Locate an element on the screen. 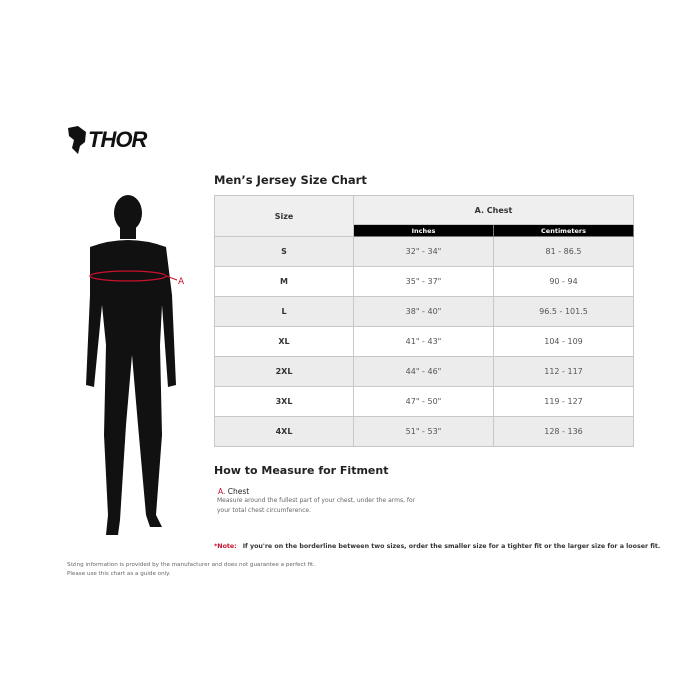 This screenshot has width=700, height=700. page-title: Men’s Jersey Size Chart is located at coordinates (290, 180).